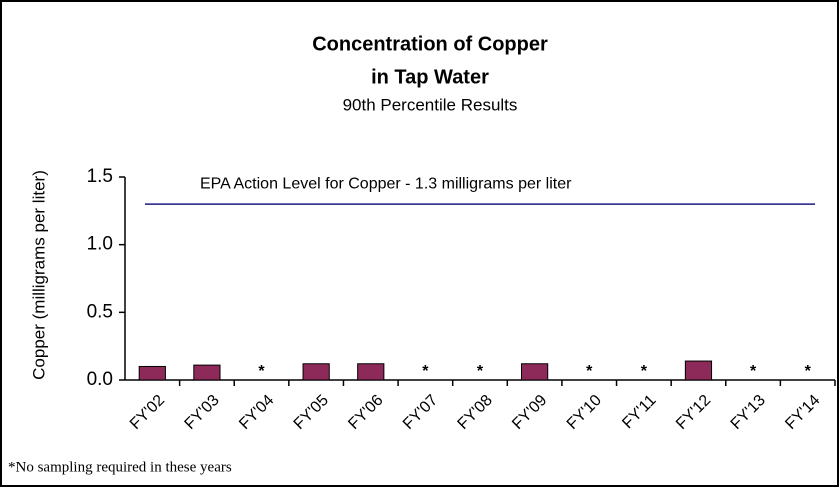 This screenshot has width=839, height=487. I want to click on footnote: *No sampling required in these years, so click(120, 467).